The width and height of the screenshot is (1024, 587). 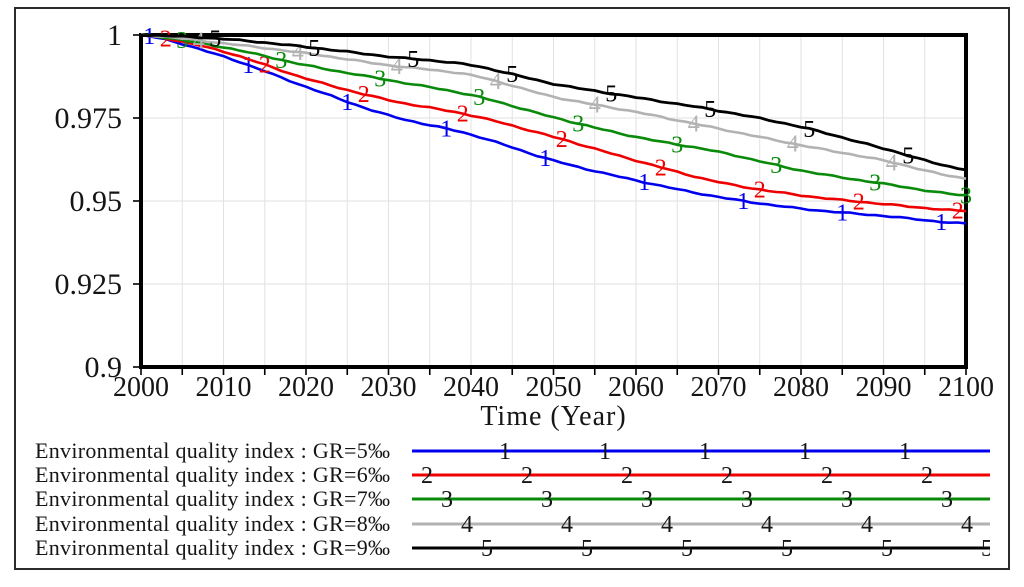 I want to click on legend-line: 4 4 4 4 4 4, so click(x=701, y=524).